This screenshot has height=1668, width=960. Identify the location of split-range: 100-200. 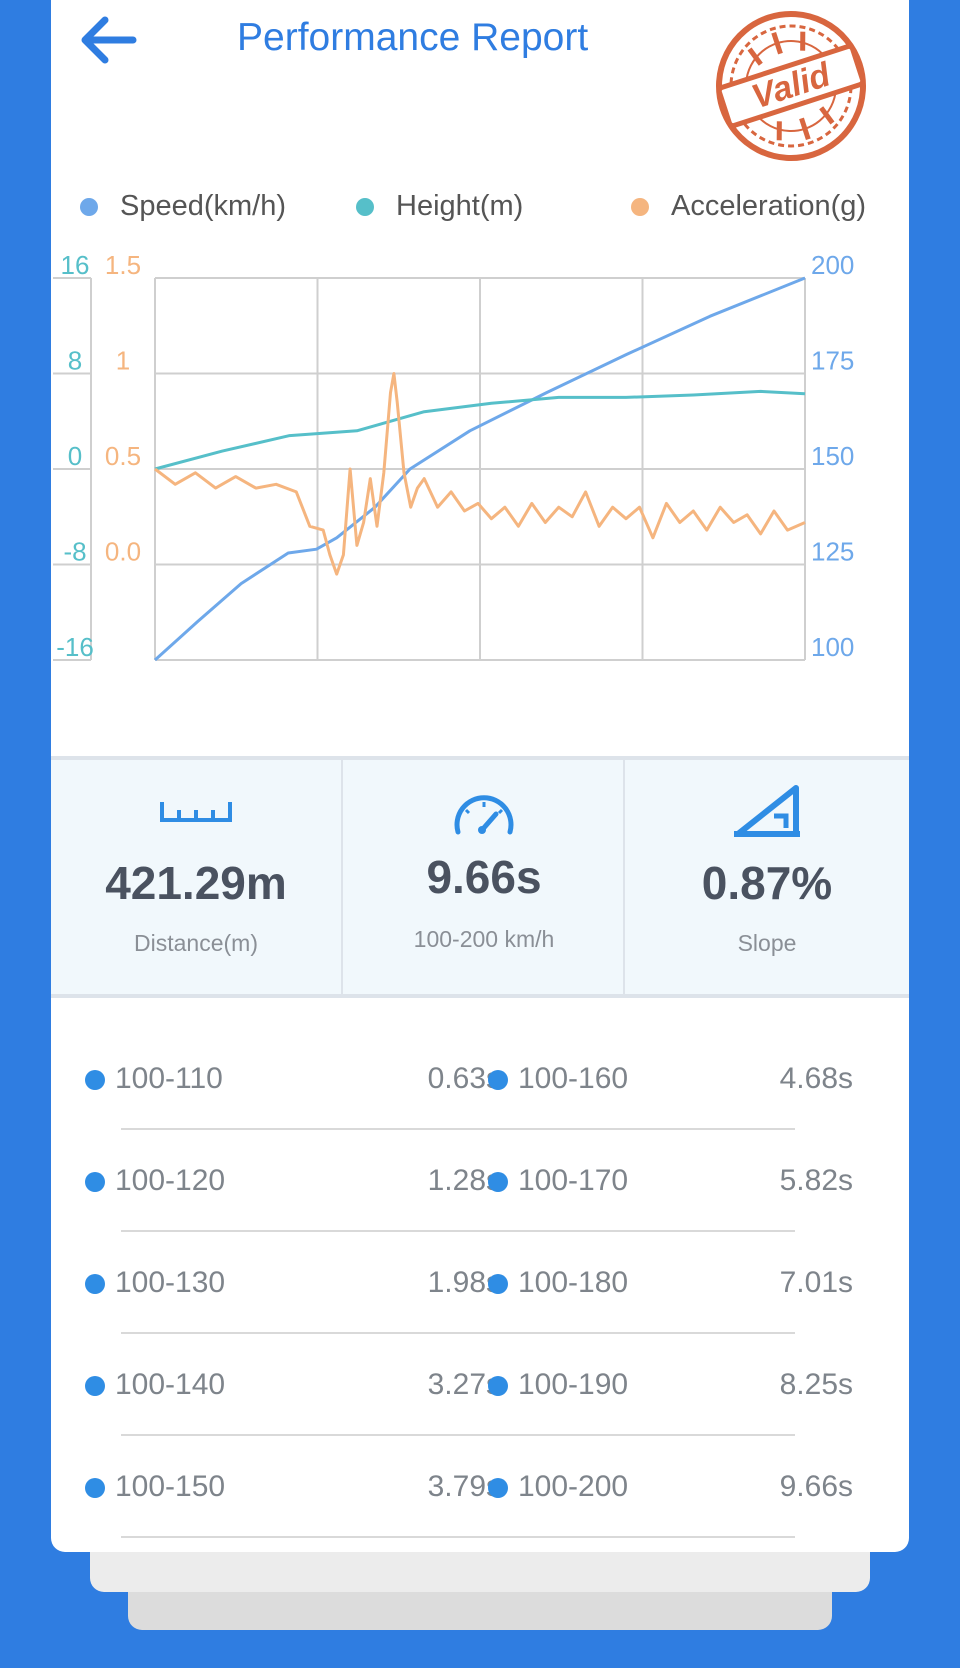
(573, 1486).